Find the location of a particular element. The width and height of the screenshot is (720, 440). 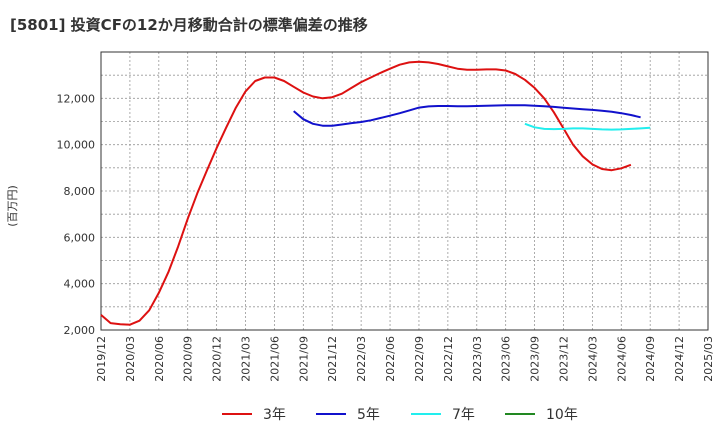

x-tick-label: 2022/09 is located at coordinates (419, 359).